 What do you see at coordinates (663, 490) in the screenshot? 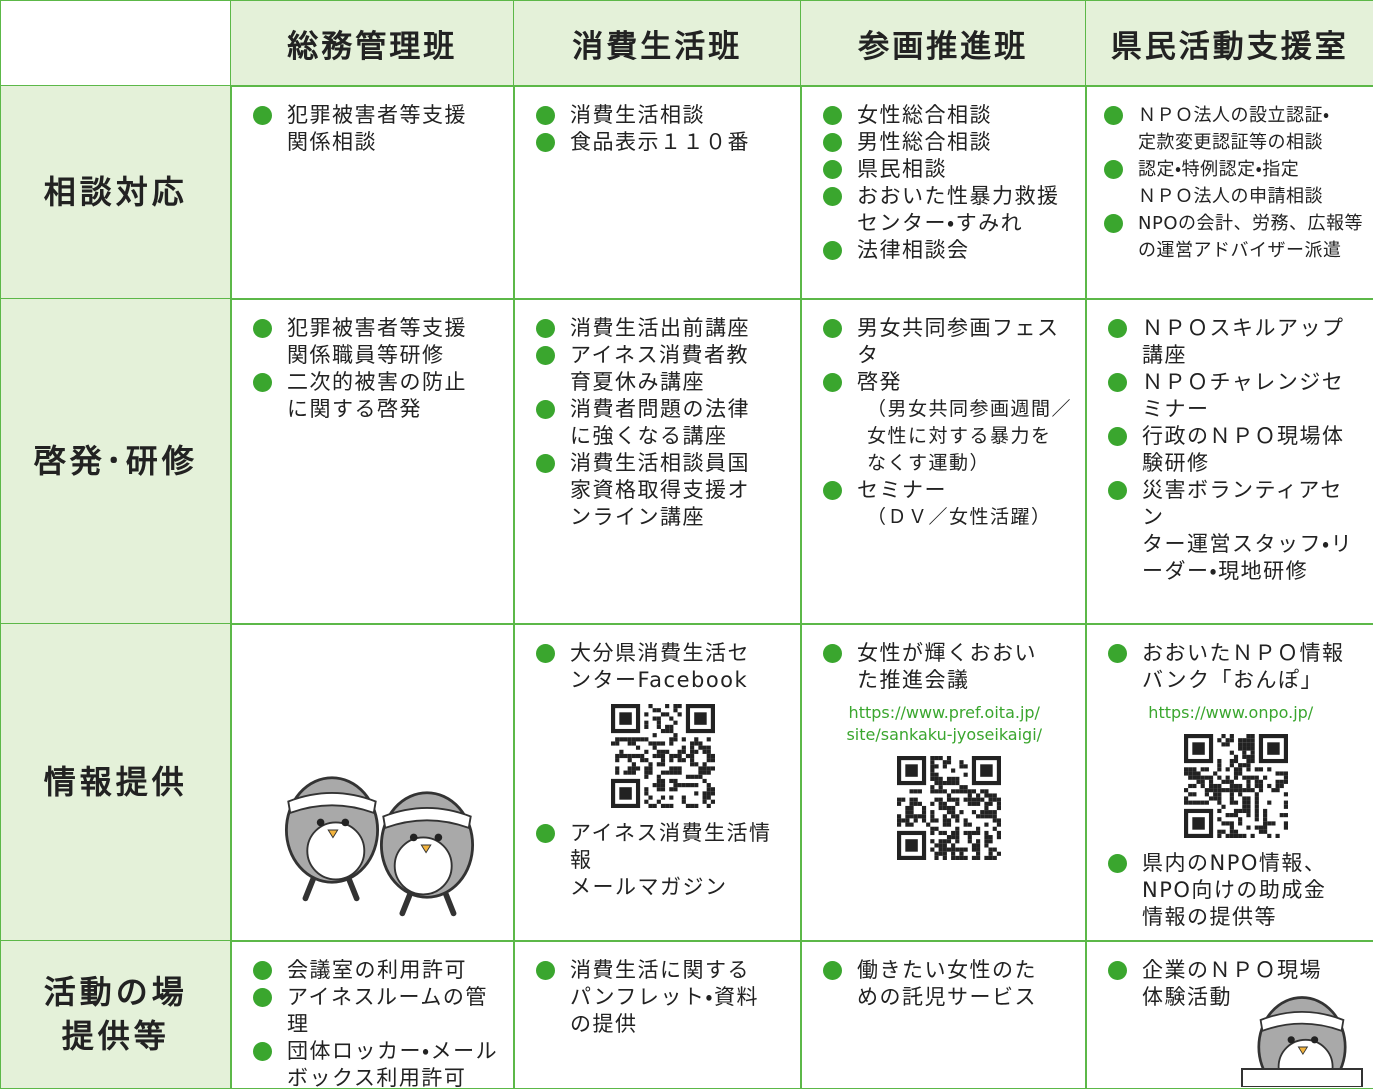
I see `list-item: 消費生活相談員国 家資格取得支援オ ンライン講座` at bounding box center [663, 490].